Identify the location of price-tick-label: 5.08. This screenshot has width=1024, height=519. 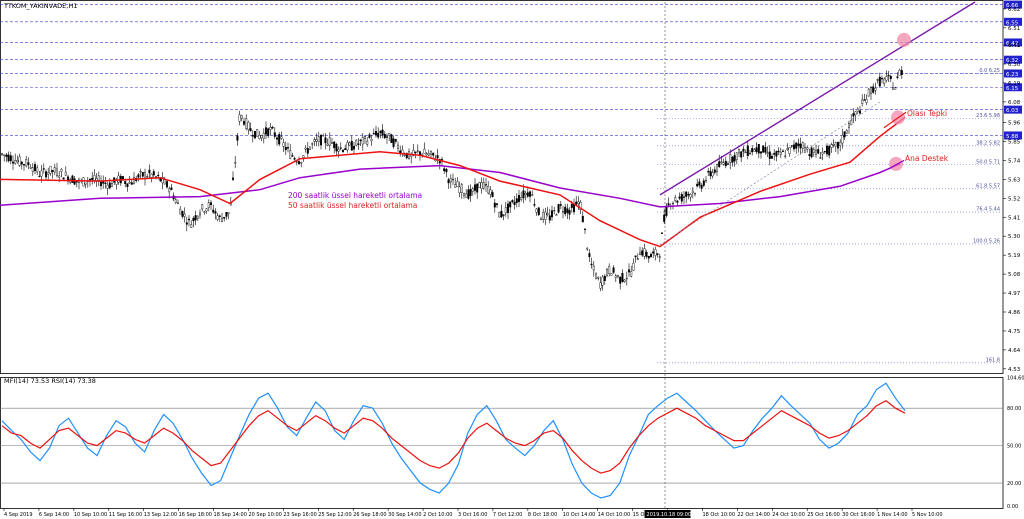
(1014, 275).